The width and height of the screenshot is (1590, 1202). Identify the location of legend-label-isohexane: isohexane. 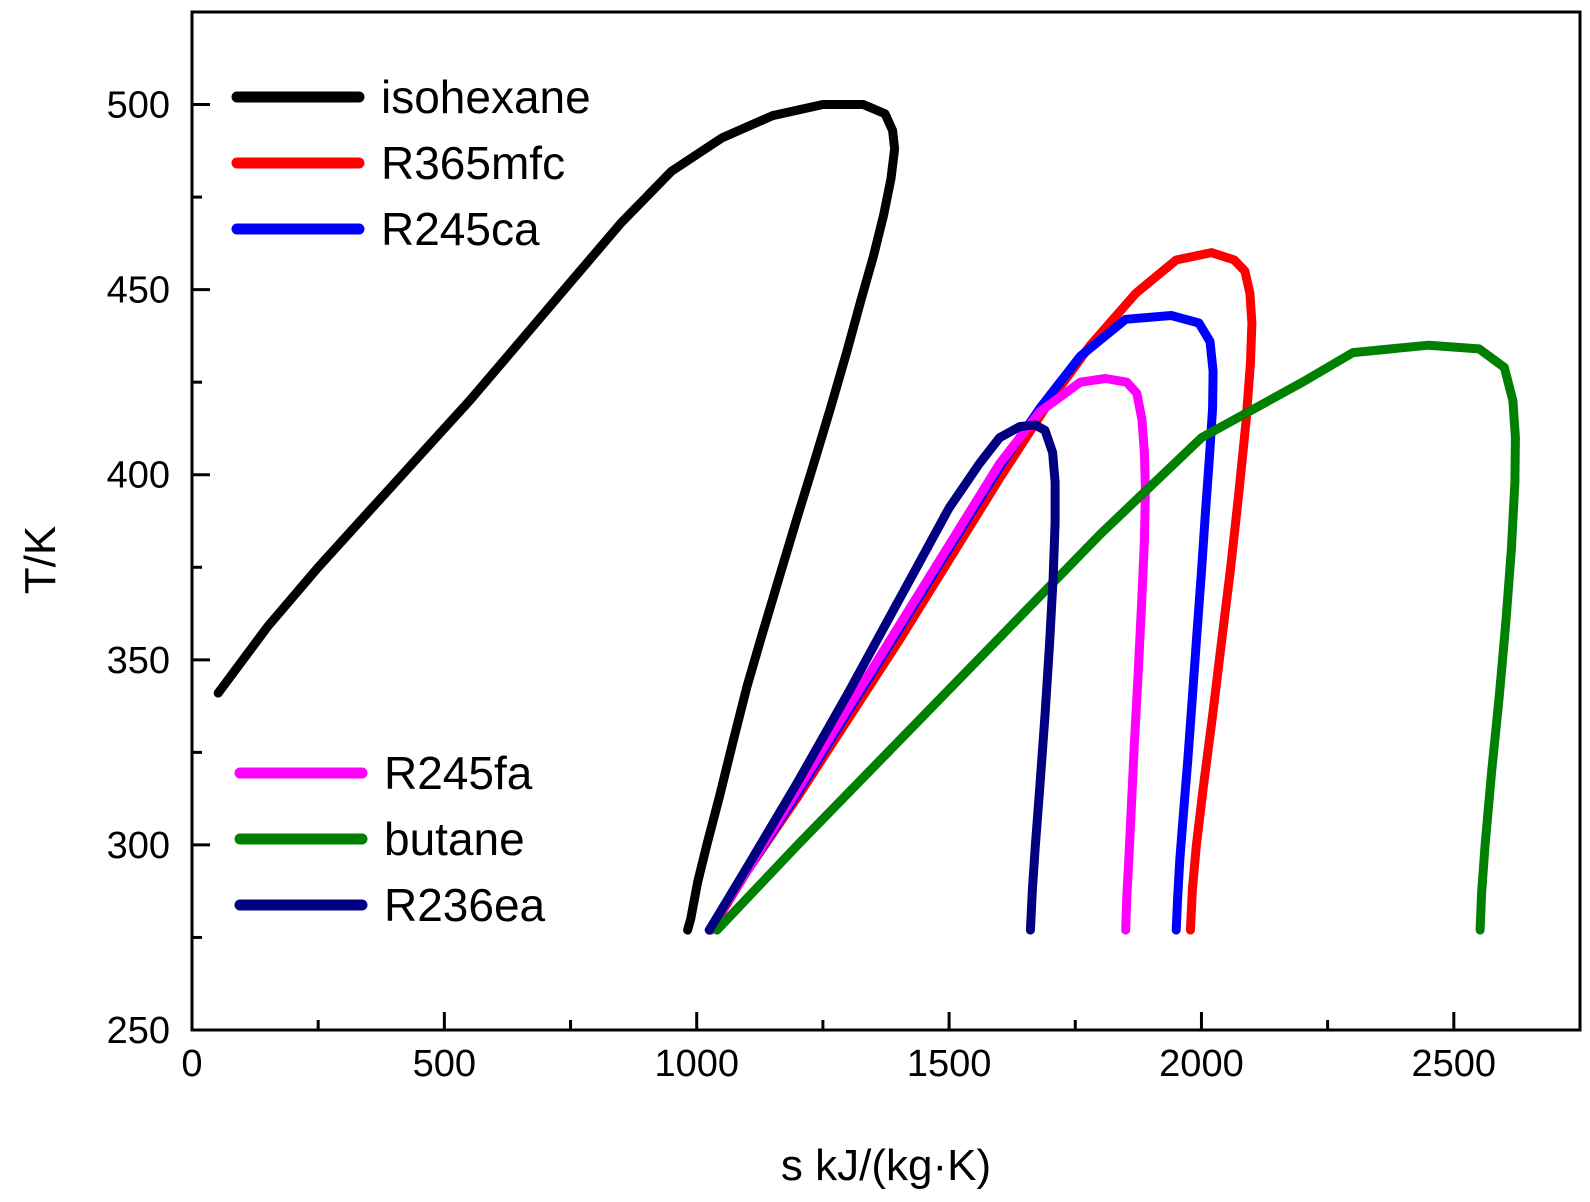
(486, 97).